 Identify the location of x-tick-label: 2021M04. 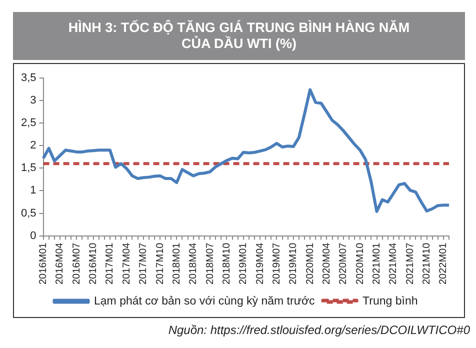
(394, 263).